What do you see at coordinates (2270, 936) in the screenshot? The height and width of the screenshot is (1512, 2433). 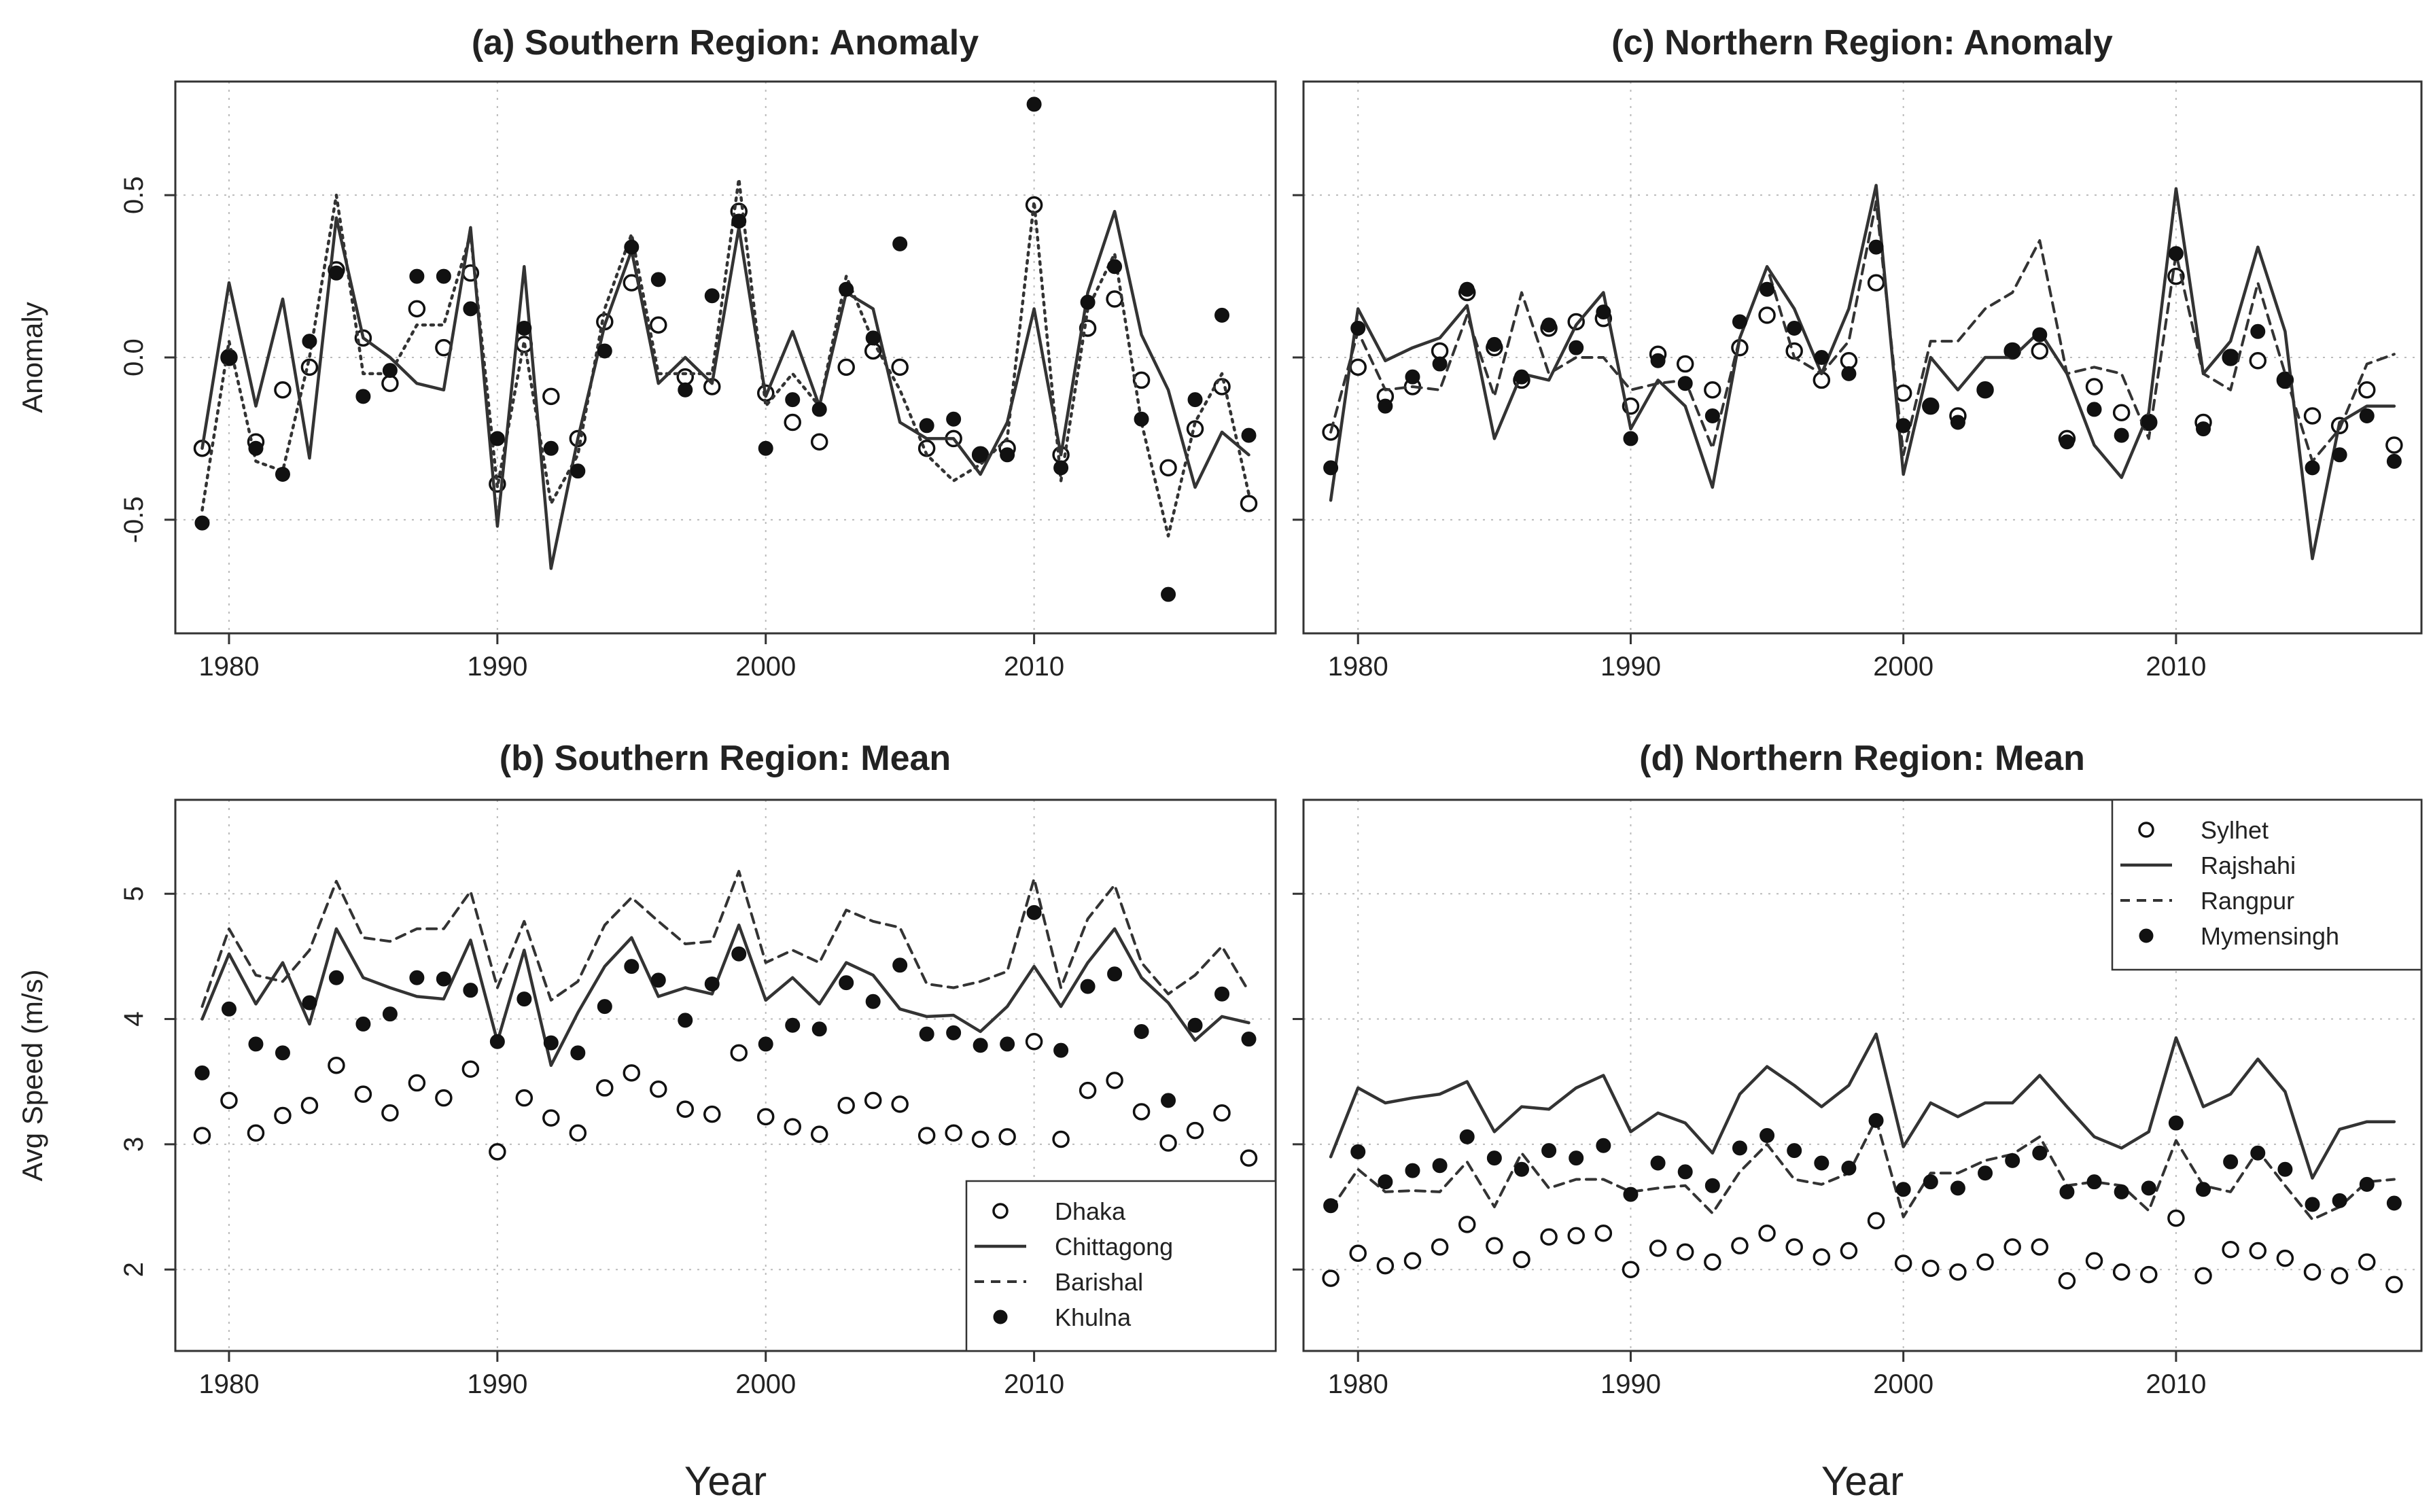 I see `legend-label: Mymensingh` at bounding box center [2270, 936].